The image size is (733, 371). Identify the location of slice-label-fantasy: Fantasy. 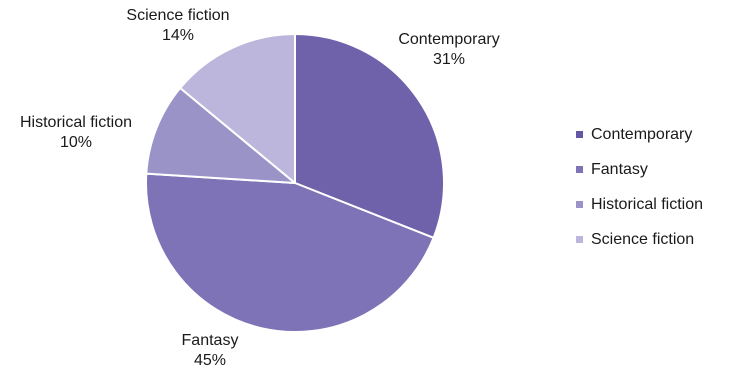
(210, 340).